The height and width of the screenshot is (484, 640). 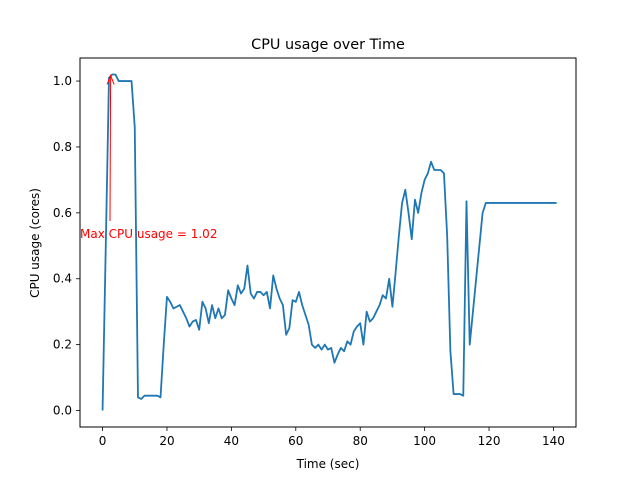 What do you see at coordinates (35, 243) in the screenshot?
I see `y-axis-label: CPU usage (cores)` at bounding box center [35, 243].